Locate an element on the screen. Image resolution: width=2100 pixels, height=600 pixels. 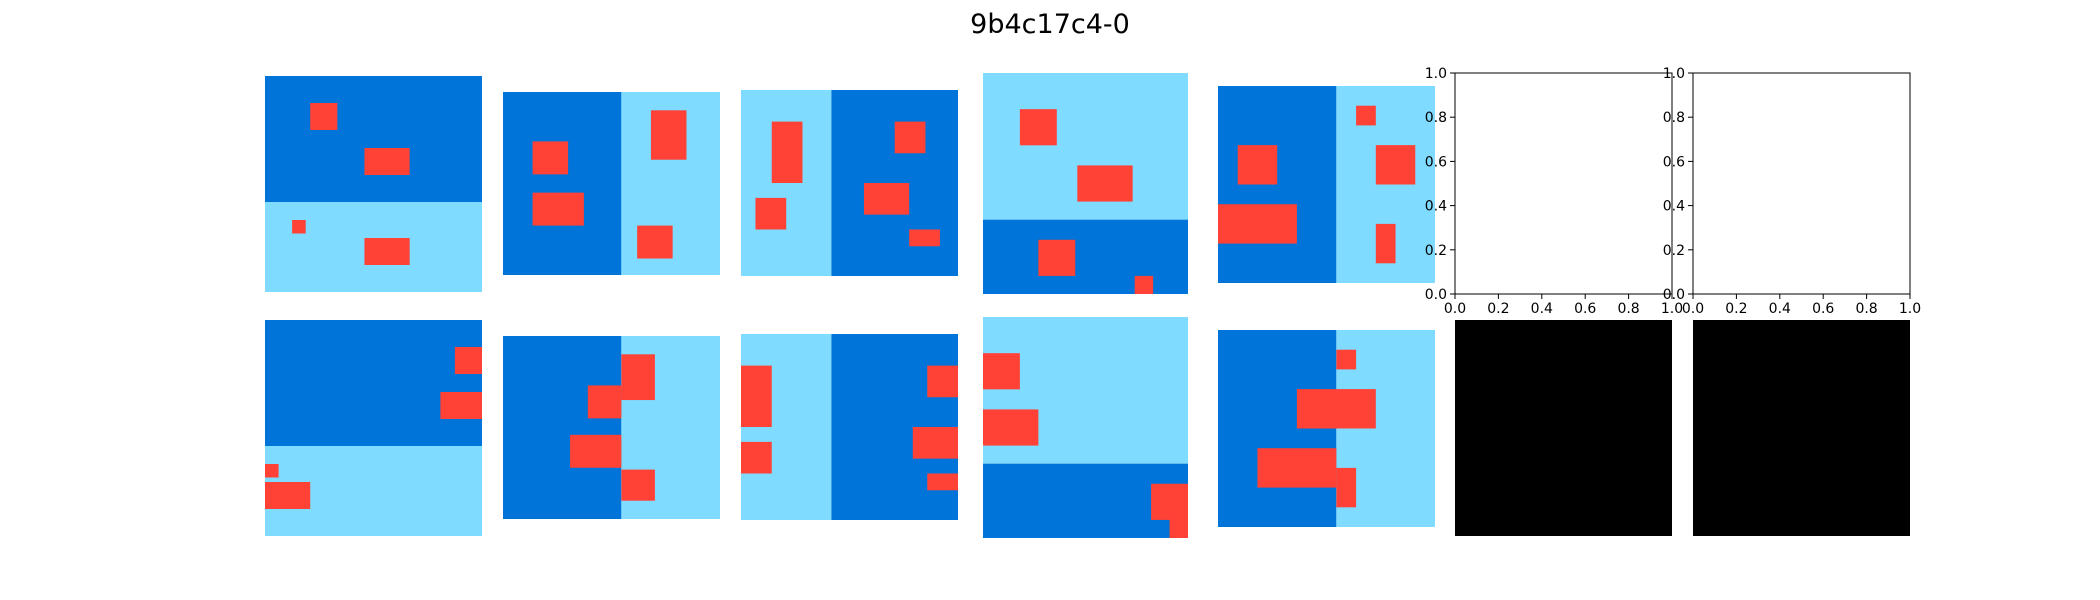
pair-3-output is located at coordinates (849, 427).